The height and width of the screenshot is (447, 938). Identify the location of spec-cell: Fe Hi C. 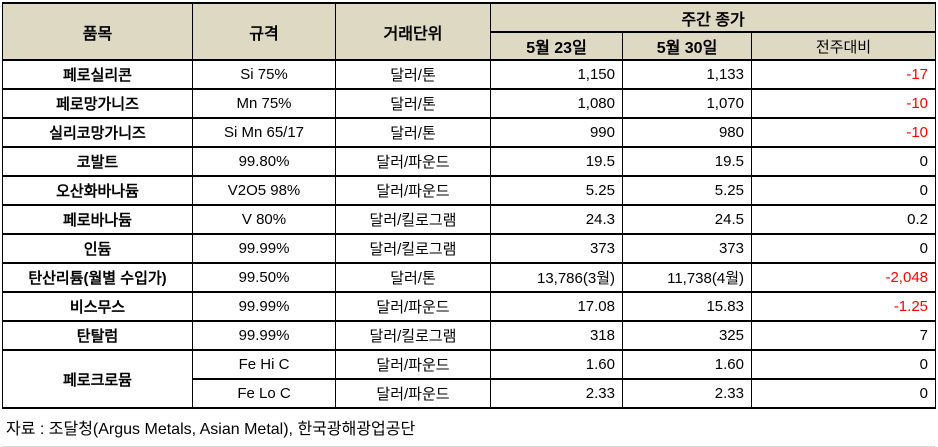
(264, 364).